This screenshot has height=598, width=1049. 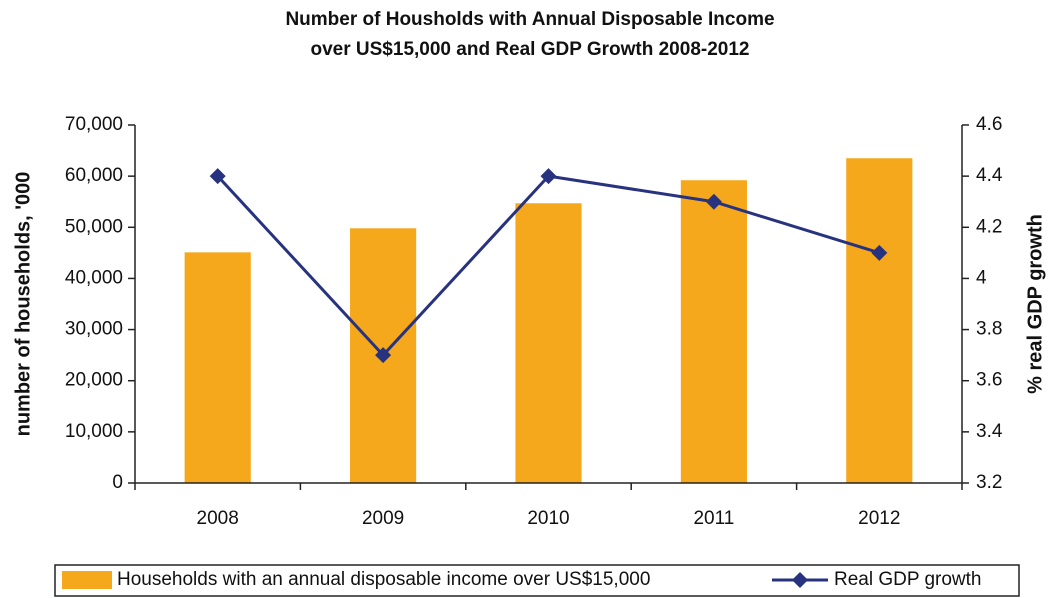 What do you see at coordinates (713, 518) in the screenshot?
I see `x-tick-label: 2011` at bounding box center [713, 518].